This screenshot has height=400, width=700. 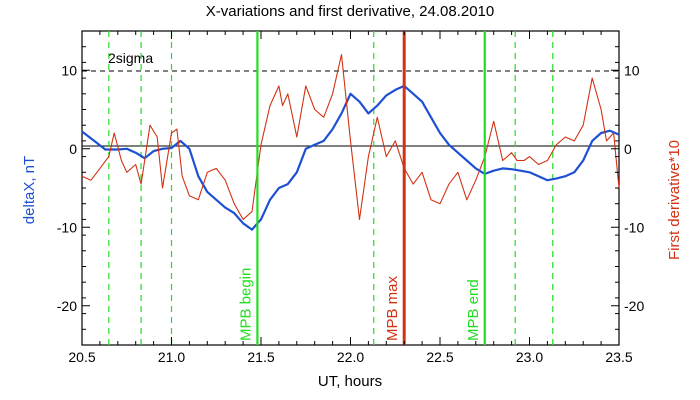 What do you see at coordinates (73, 149) in the screenshot?
I see `y-tick-label-left: 0` at bounding box center [73, 149].